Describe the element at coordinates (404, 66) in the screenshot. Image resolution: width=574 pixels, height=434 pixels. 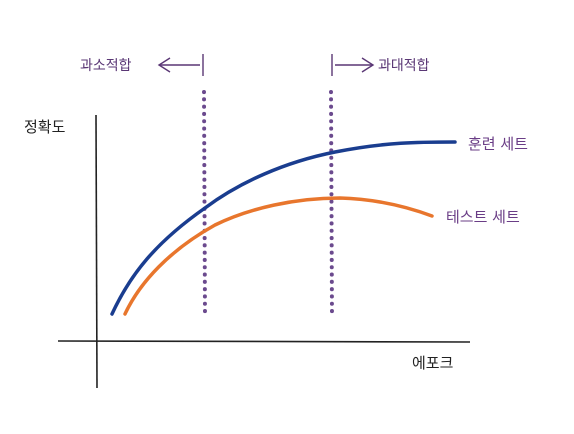
I see `overfit-label: 과대적합` at that location.